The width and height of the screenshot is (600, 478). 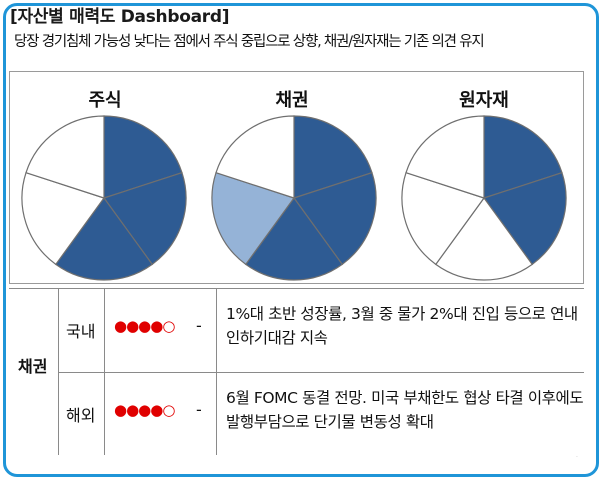 What do you see at coordinates (199, 409) in the screenshot?
I see `row-dash-overseas: -` at bounding box center [199, 409].